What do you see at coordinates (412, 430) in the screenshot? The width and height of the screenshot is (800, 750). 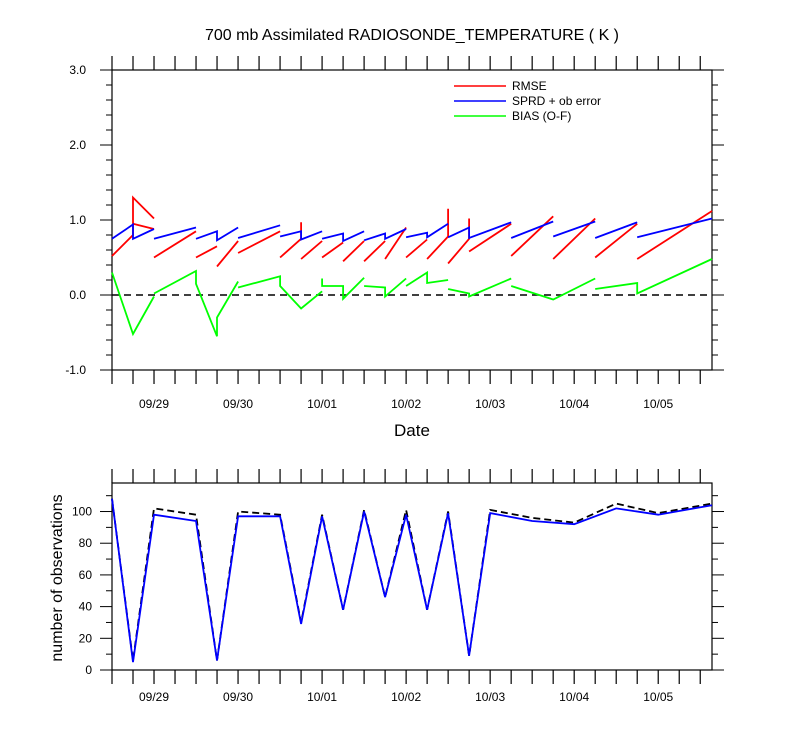 I see `x-axis-label: Date` at bounding box center [412, 430].